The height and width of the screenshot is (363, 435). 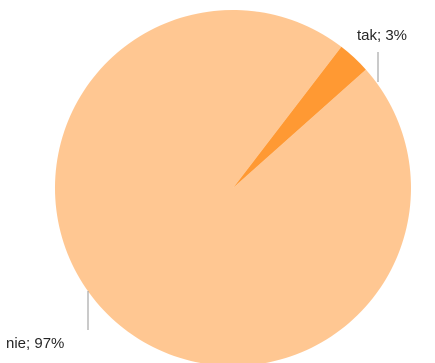 What do you see at coordinates (299, 117) in the screenshot?
I see `pie-slice-tak` at bounding box center [299, 117].